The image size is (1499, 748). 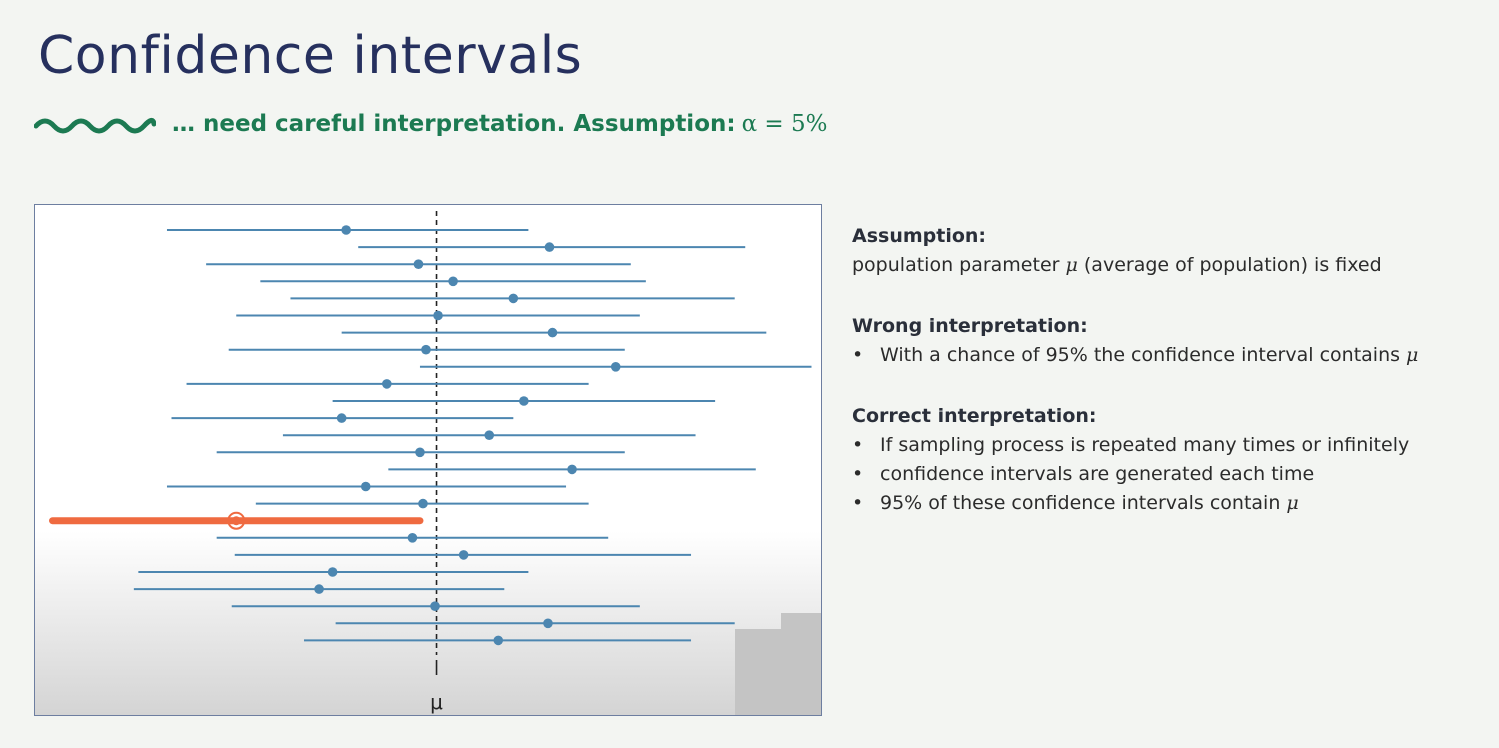 I want to click on interval-point-ring, so click(x=236, y=520).